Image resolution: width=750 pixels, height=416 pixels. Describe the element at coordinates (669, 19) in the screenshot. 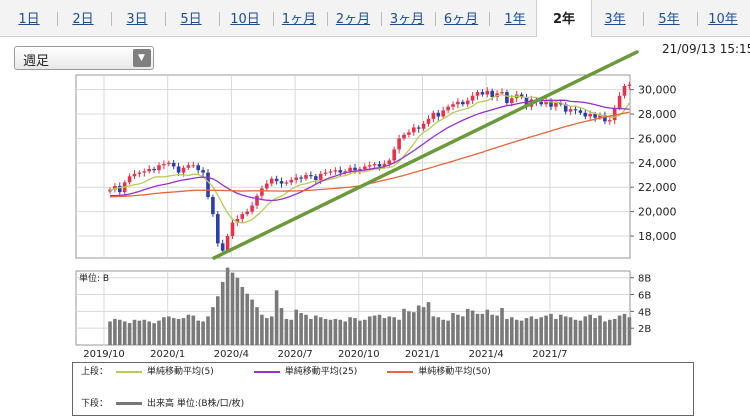

I see `tab-13: 5年` at that location.